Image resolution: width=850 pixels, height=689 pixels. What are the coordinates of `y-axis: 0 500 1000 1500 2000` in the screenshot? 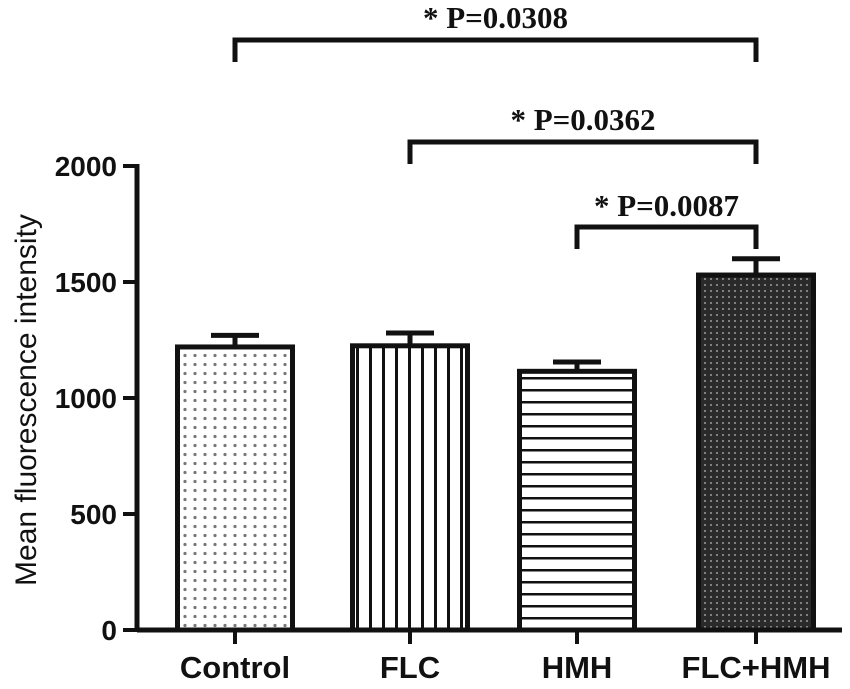 It's located at (97, 398).